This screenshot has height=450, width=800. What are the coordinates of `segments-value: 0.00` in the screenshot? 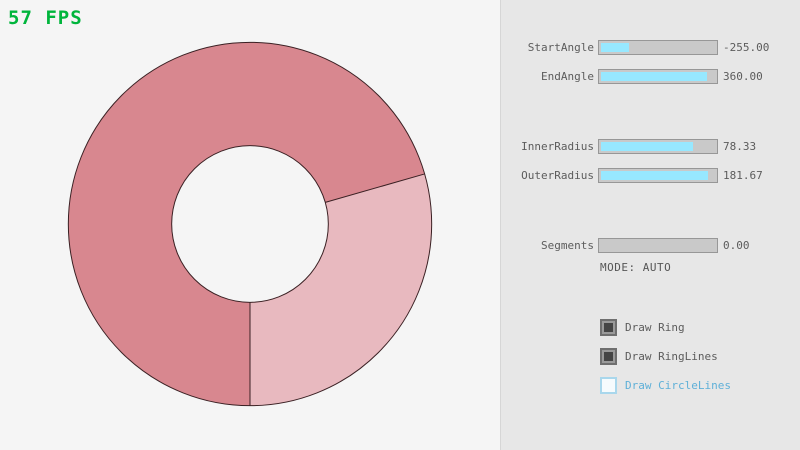 It's located at (736, 245).